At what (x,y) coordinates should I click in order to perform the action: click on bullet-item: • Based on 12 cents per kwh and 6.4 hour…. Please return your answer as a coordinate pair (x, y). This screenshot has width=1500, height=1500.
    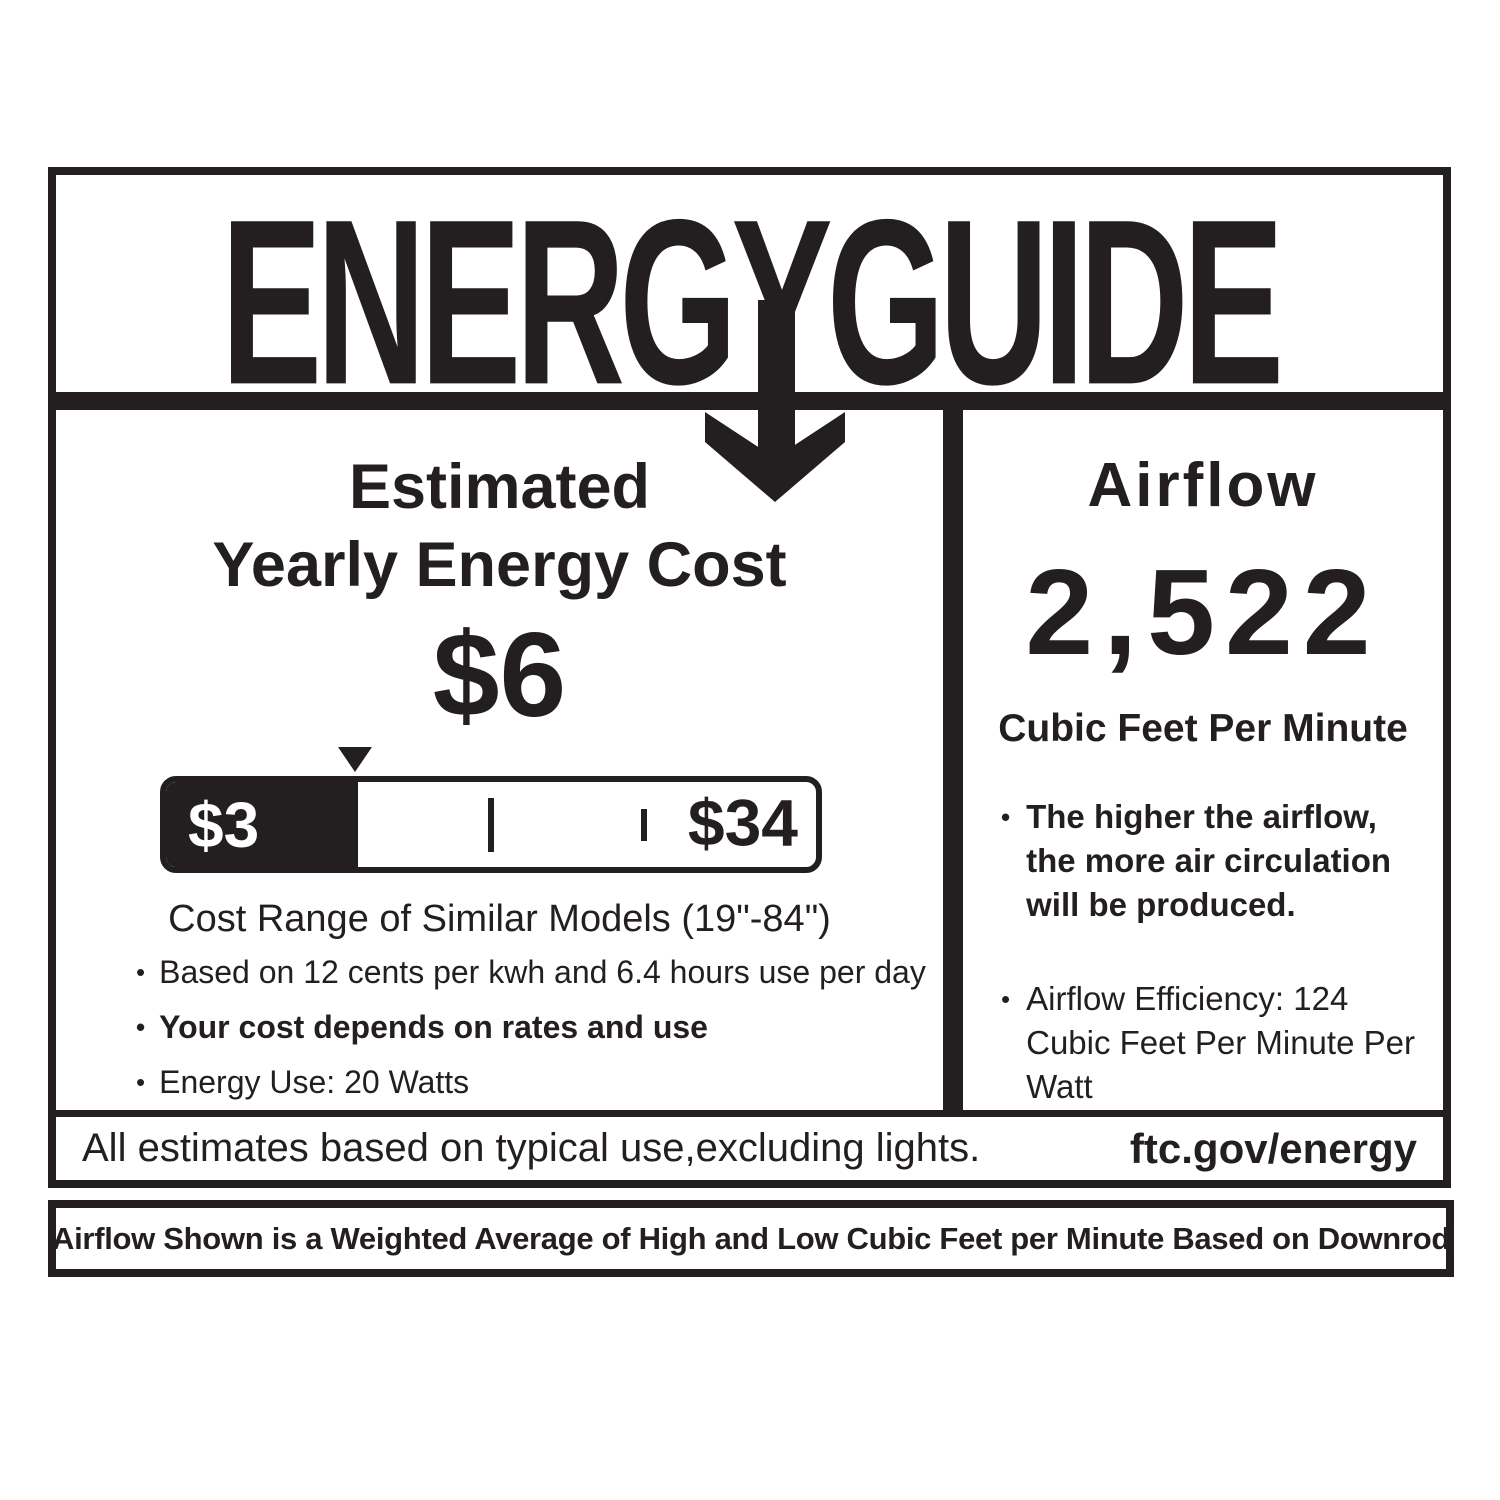
    Looking at the image, I should click on (531, 972).